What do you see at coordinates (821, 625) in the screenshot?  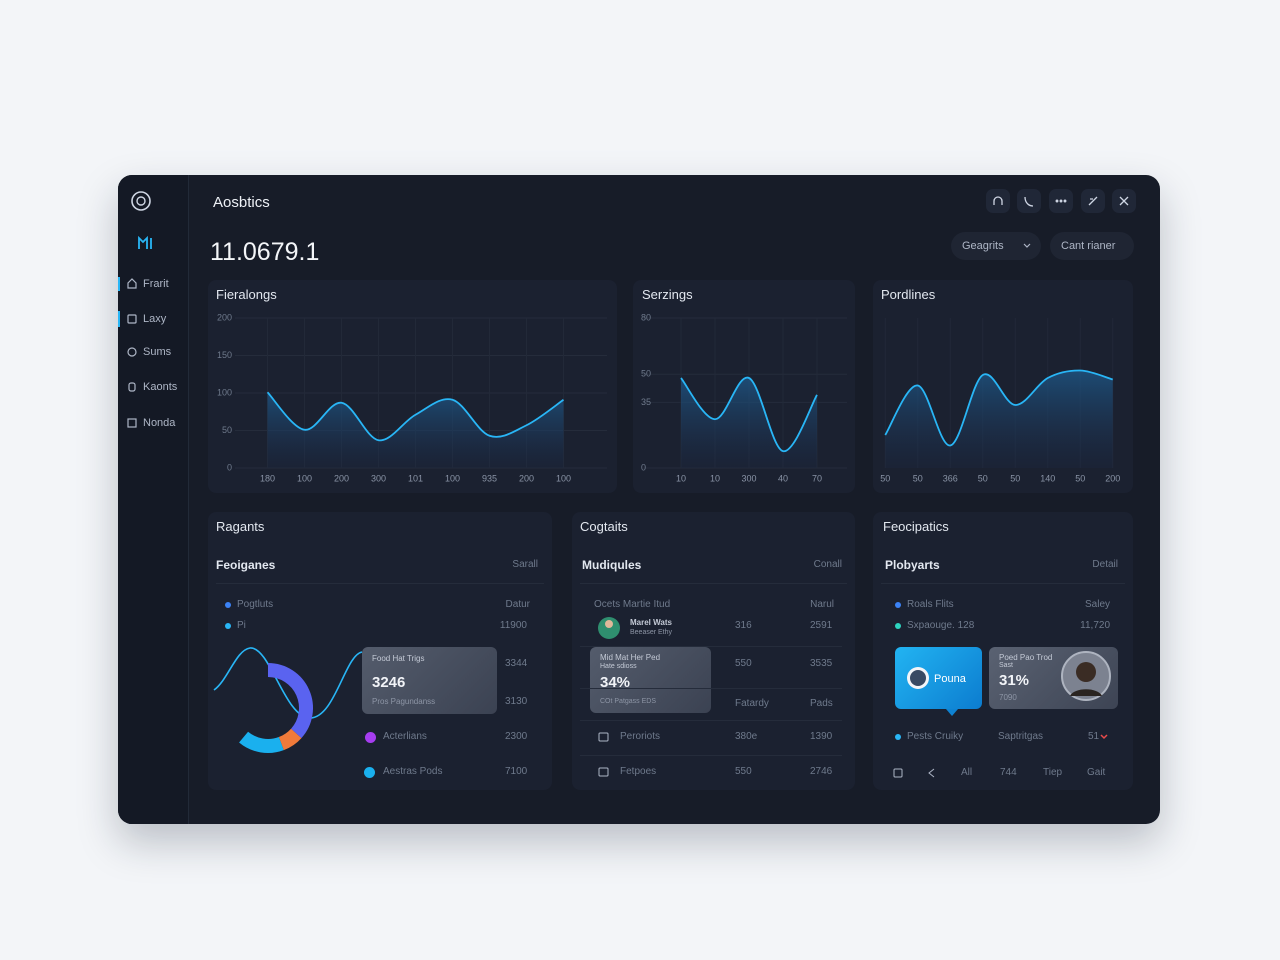 I see `value: 2591` at bounding box center [821, 625].